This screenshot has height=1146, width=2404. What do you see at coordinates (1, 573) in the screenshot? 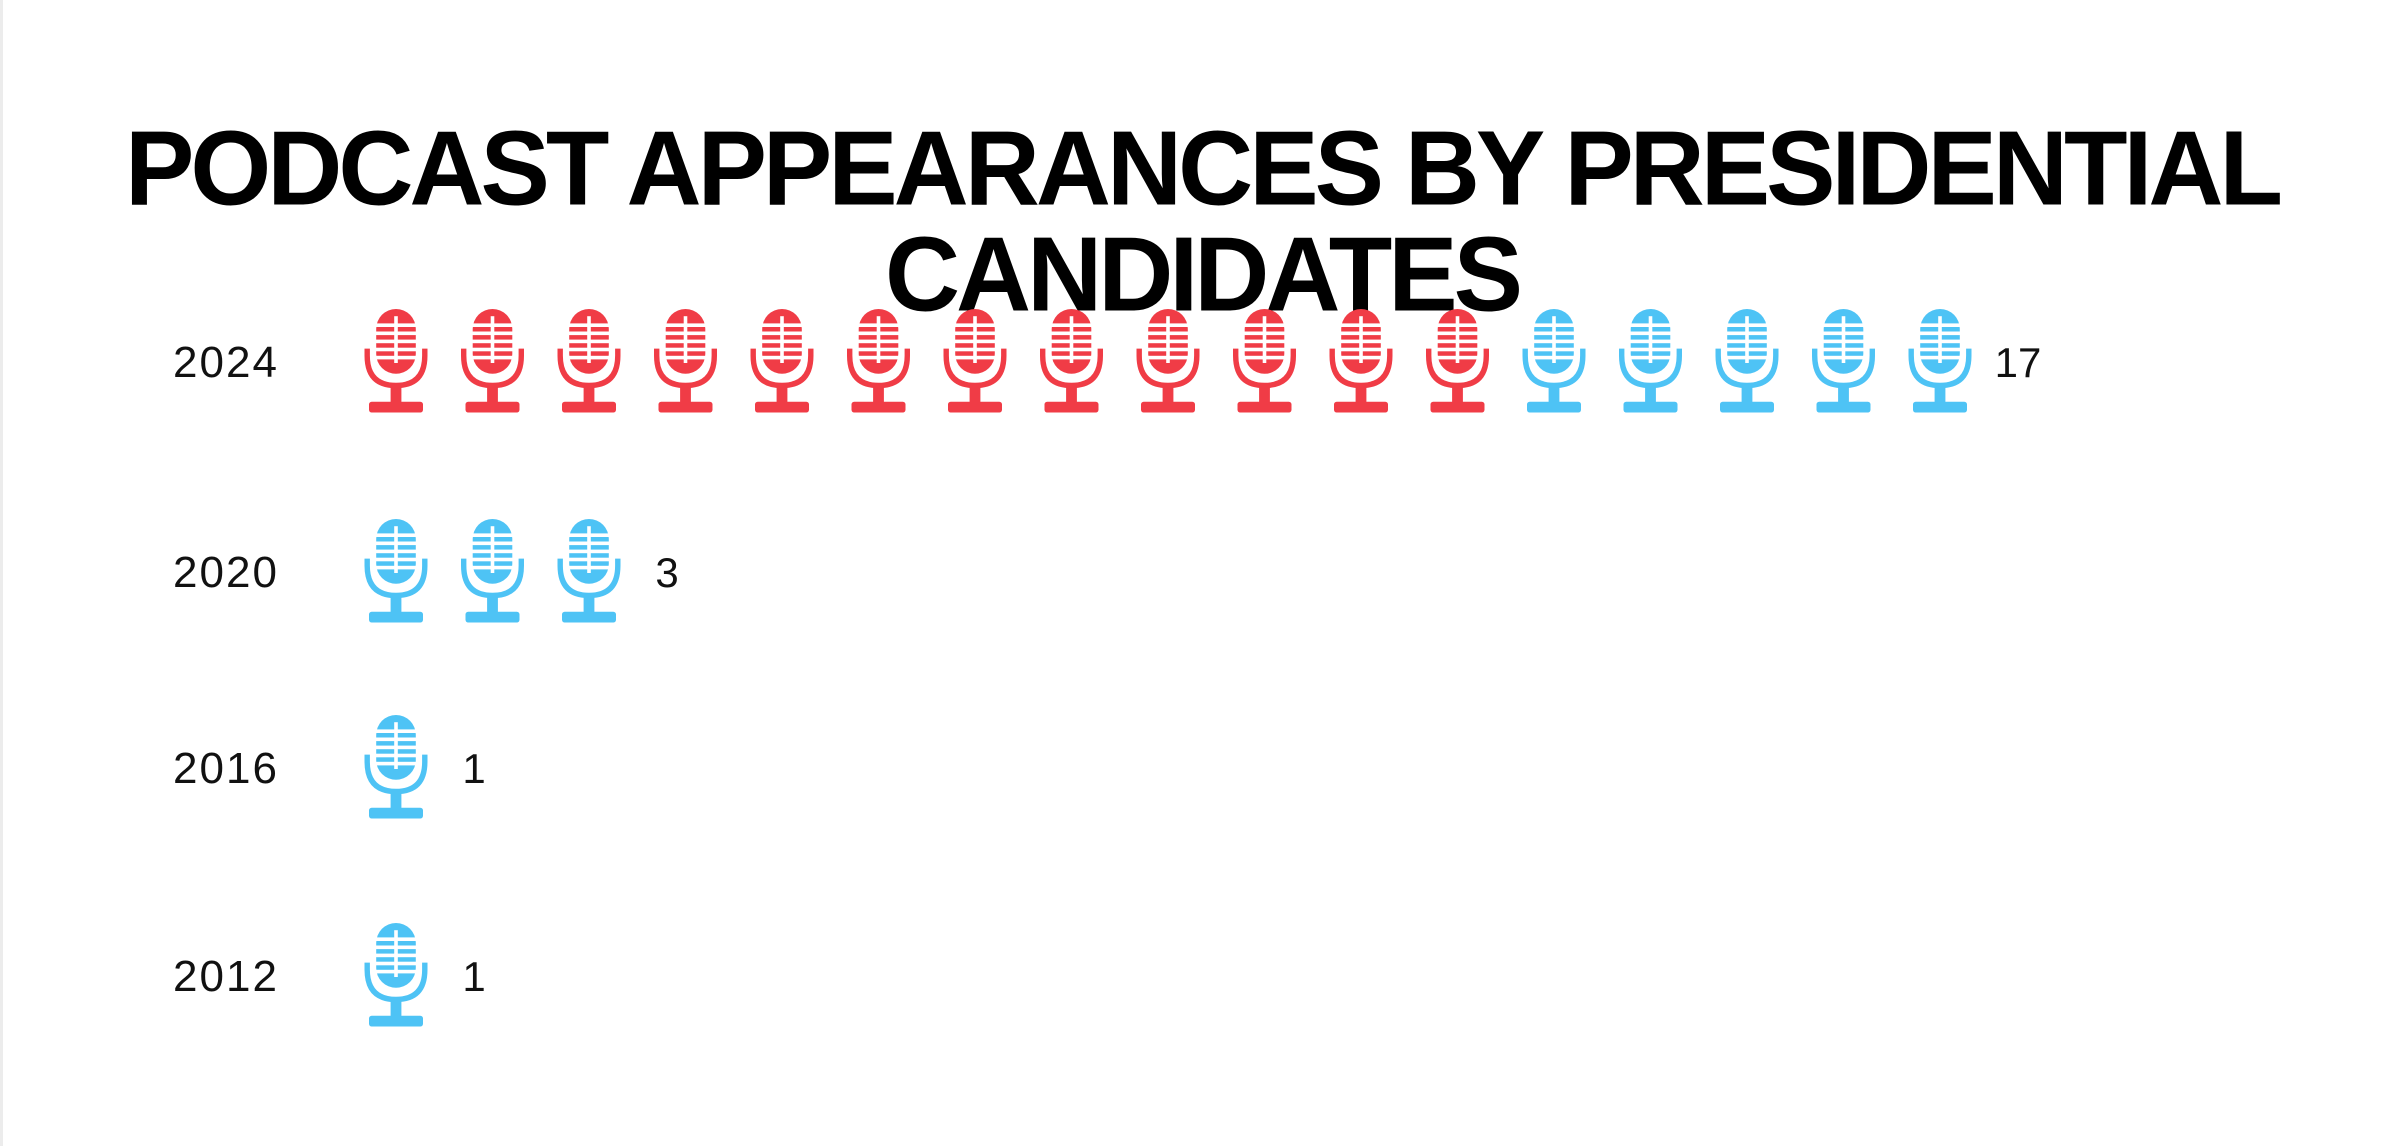
I see `page-edge-rule` at bounding box center [1, 573].